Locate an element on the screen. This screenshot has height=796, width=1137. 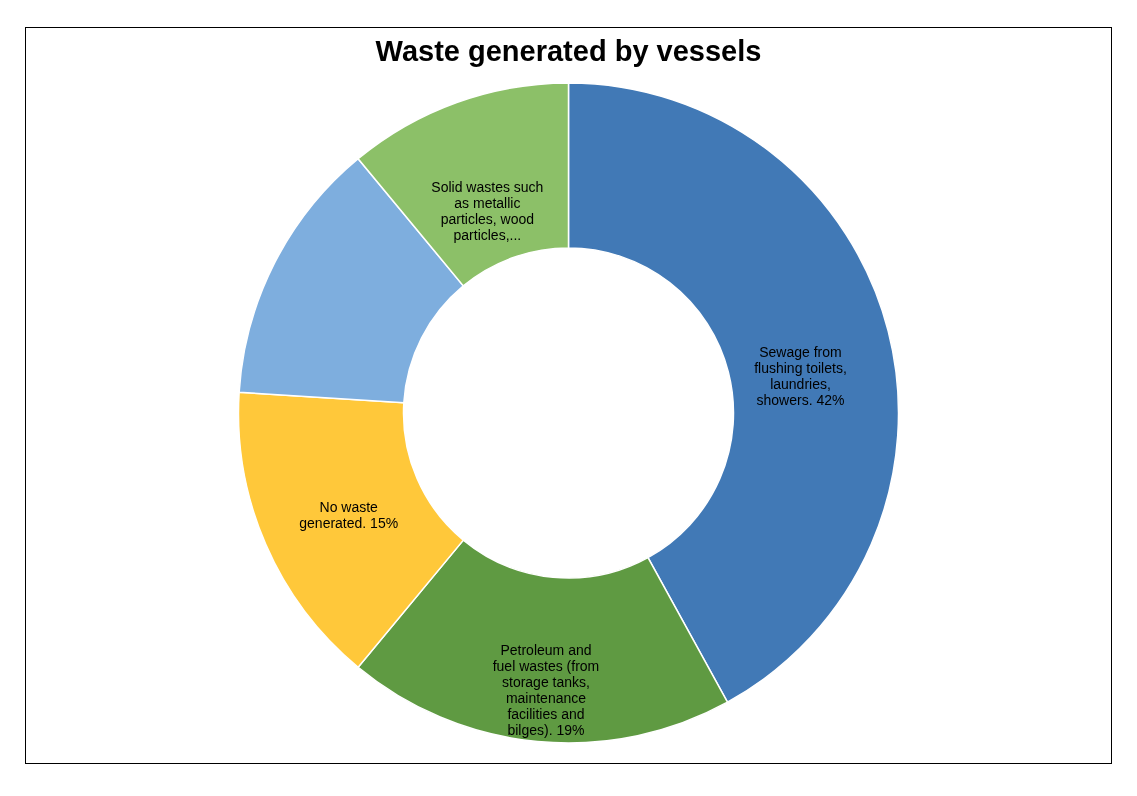
slice-label: Sewage from flushing toilets, laundries, showers. 42% is located at coordinates (800, 376).